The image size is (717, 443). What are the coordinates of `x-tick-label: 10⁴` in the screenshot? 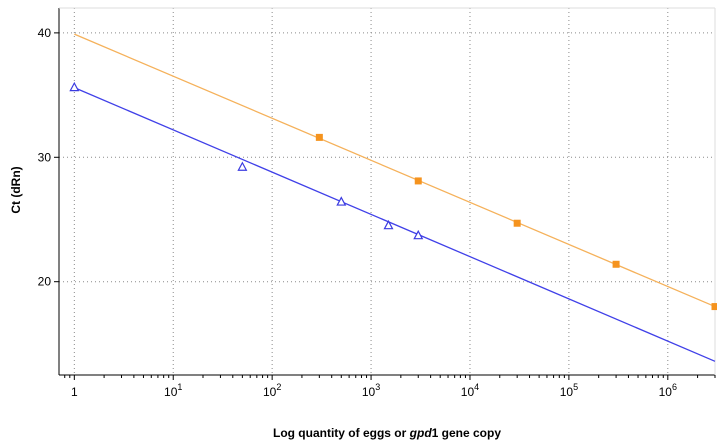 It's located at (470, 390).